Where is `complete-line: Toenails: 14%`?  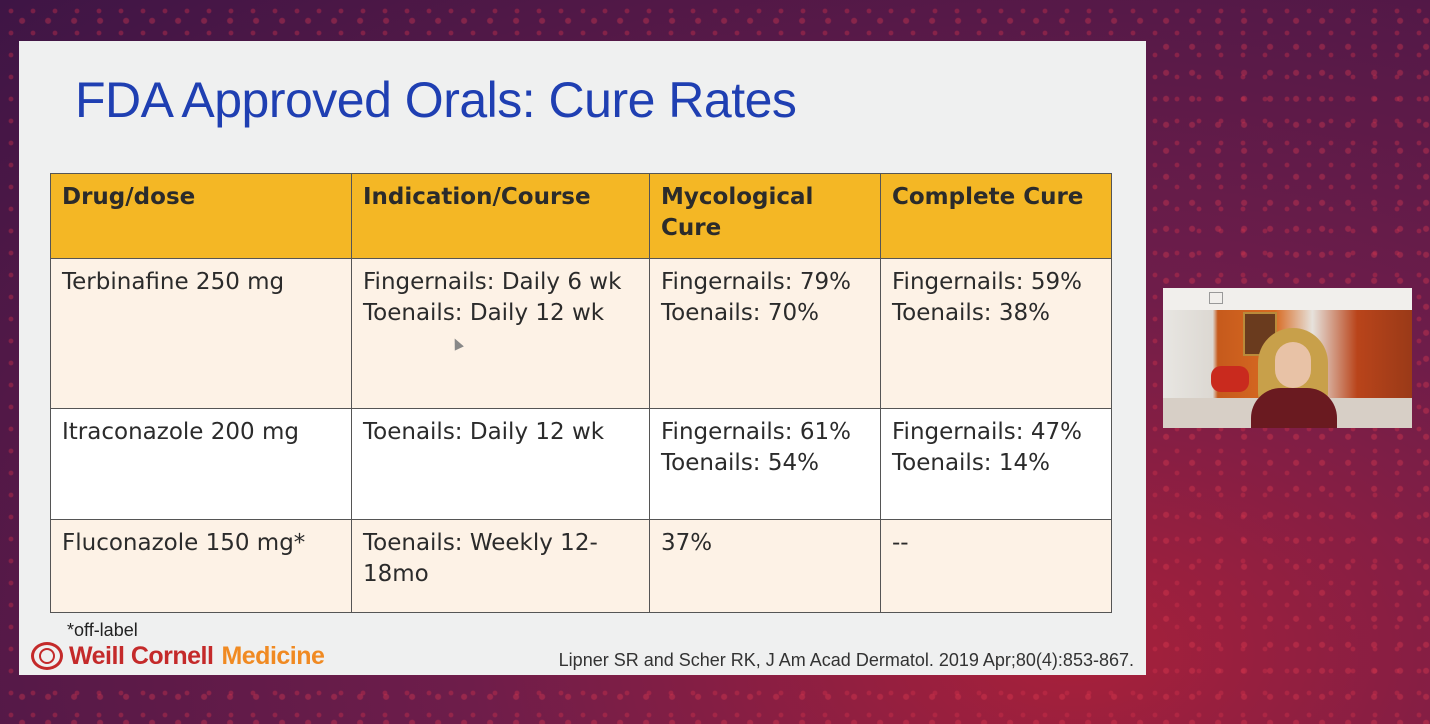 complete-line: Toenails: 14% is located at coordinates (971, 463).